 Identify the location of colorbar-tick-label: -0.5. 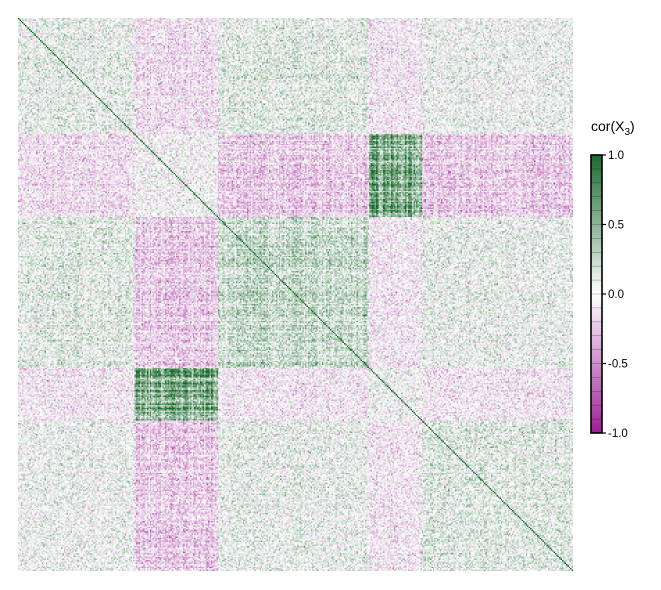
(618, 365).